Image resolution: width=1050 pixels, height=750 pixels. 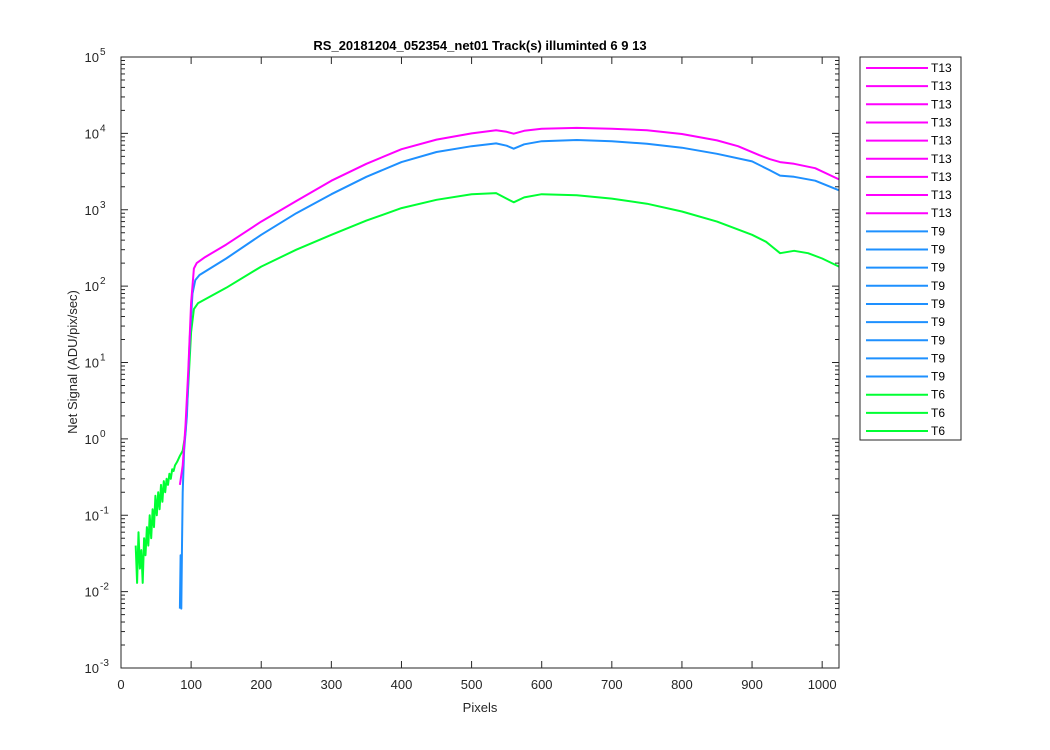 What do you see at coordinates (103, 434) in the screenshot?
I see `y-tick-exponent: 0` at bounding box center [103, 434].